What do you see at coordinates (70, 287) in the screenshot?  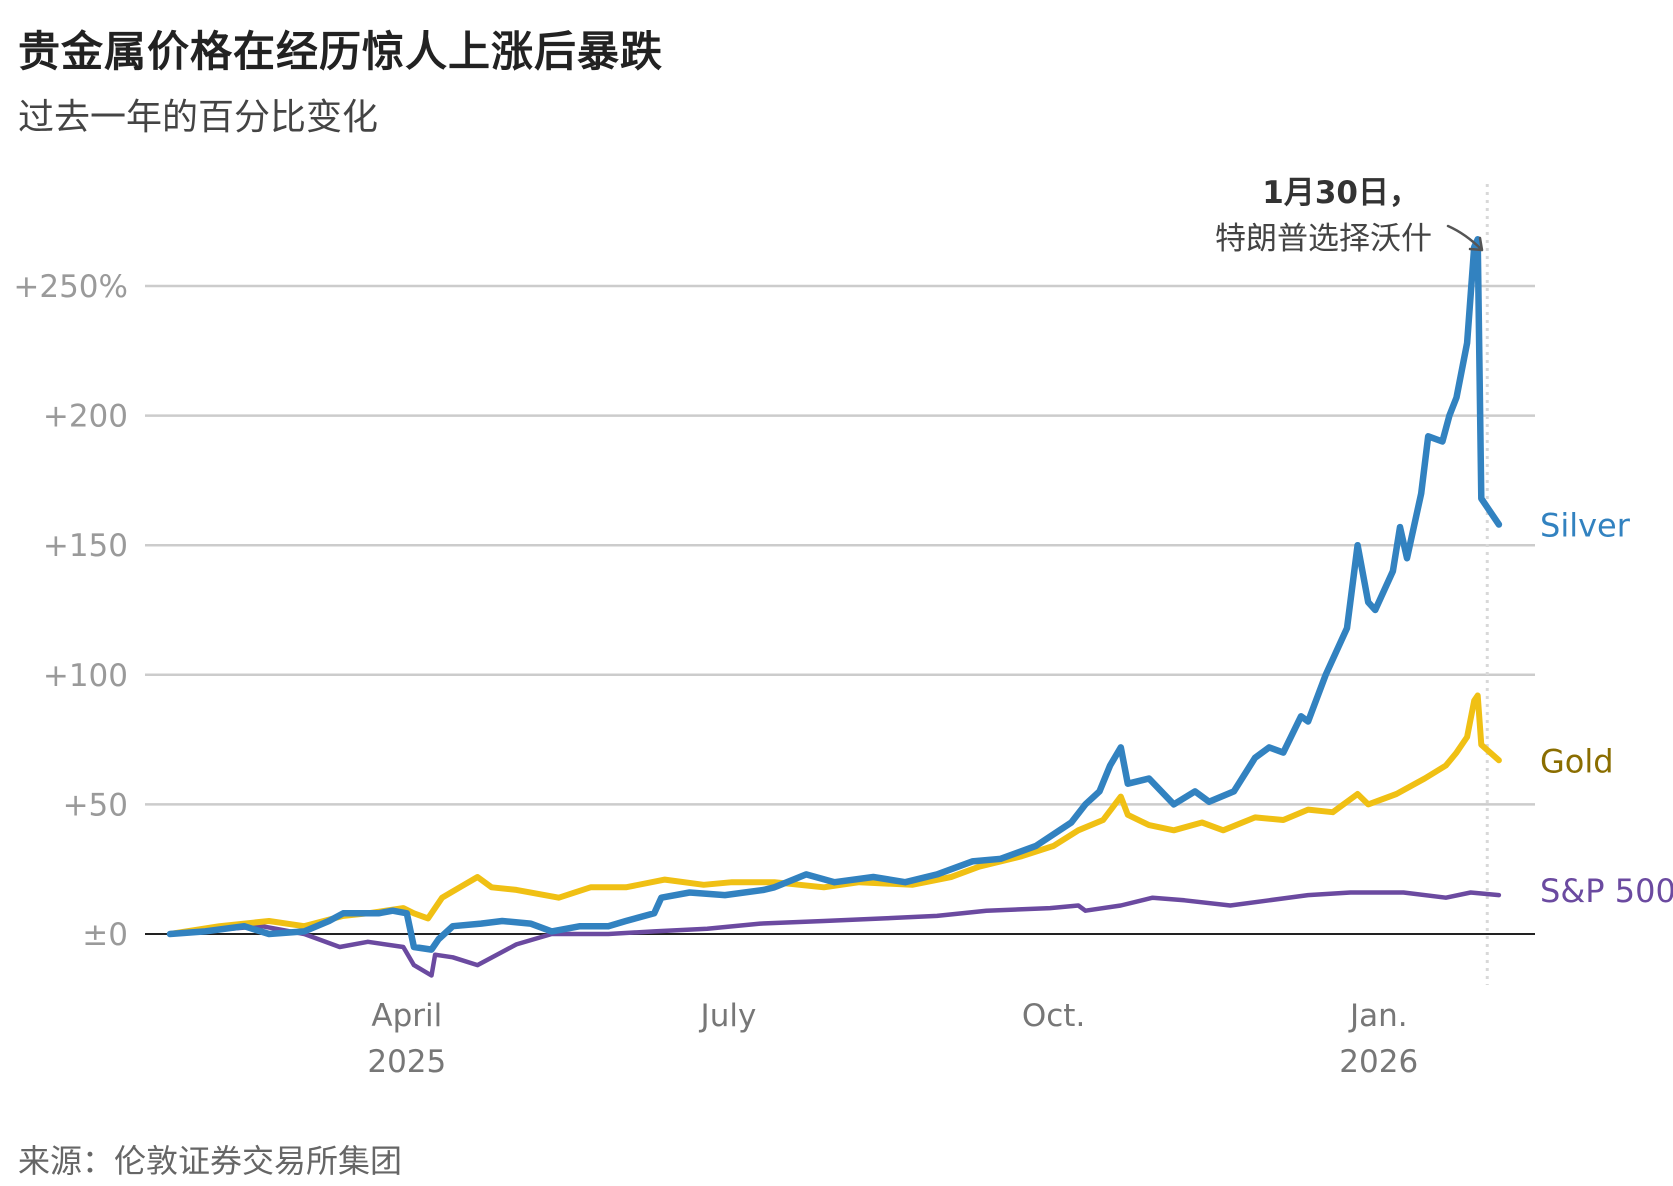 I see `y-tick-label: +250%` at bounding box center [70, 287].